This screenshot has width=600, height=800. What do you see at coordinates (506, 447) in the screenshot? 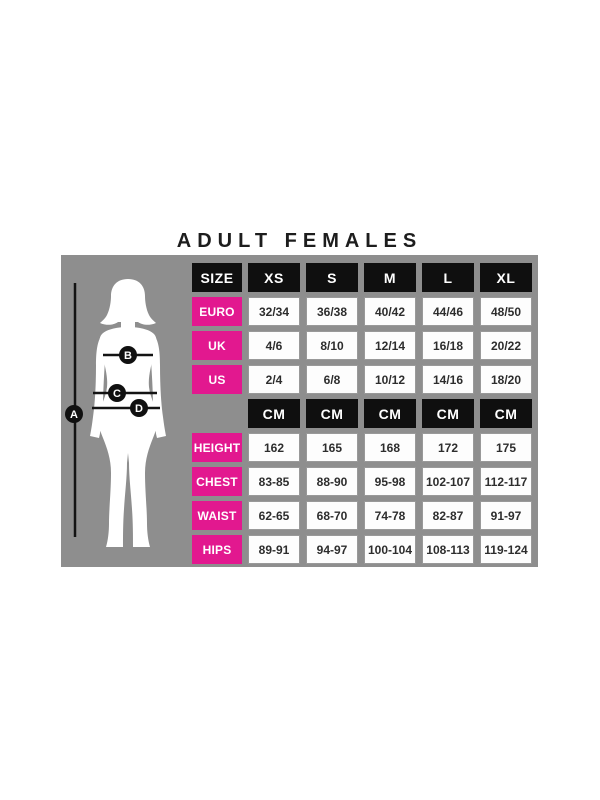
I see `cell-height-xl: 175` at bounding box center [506, 447].